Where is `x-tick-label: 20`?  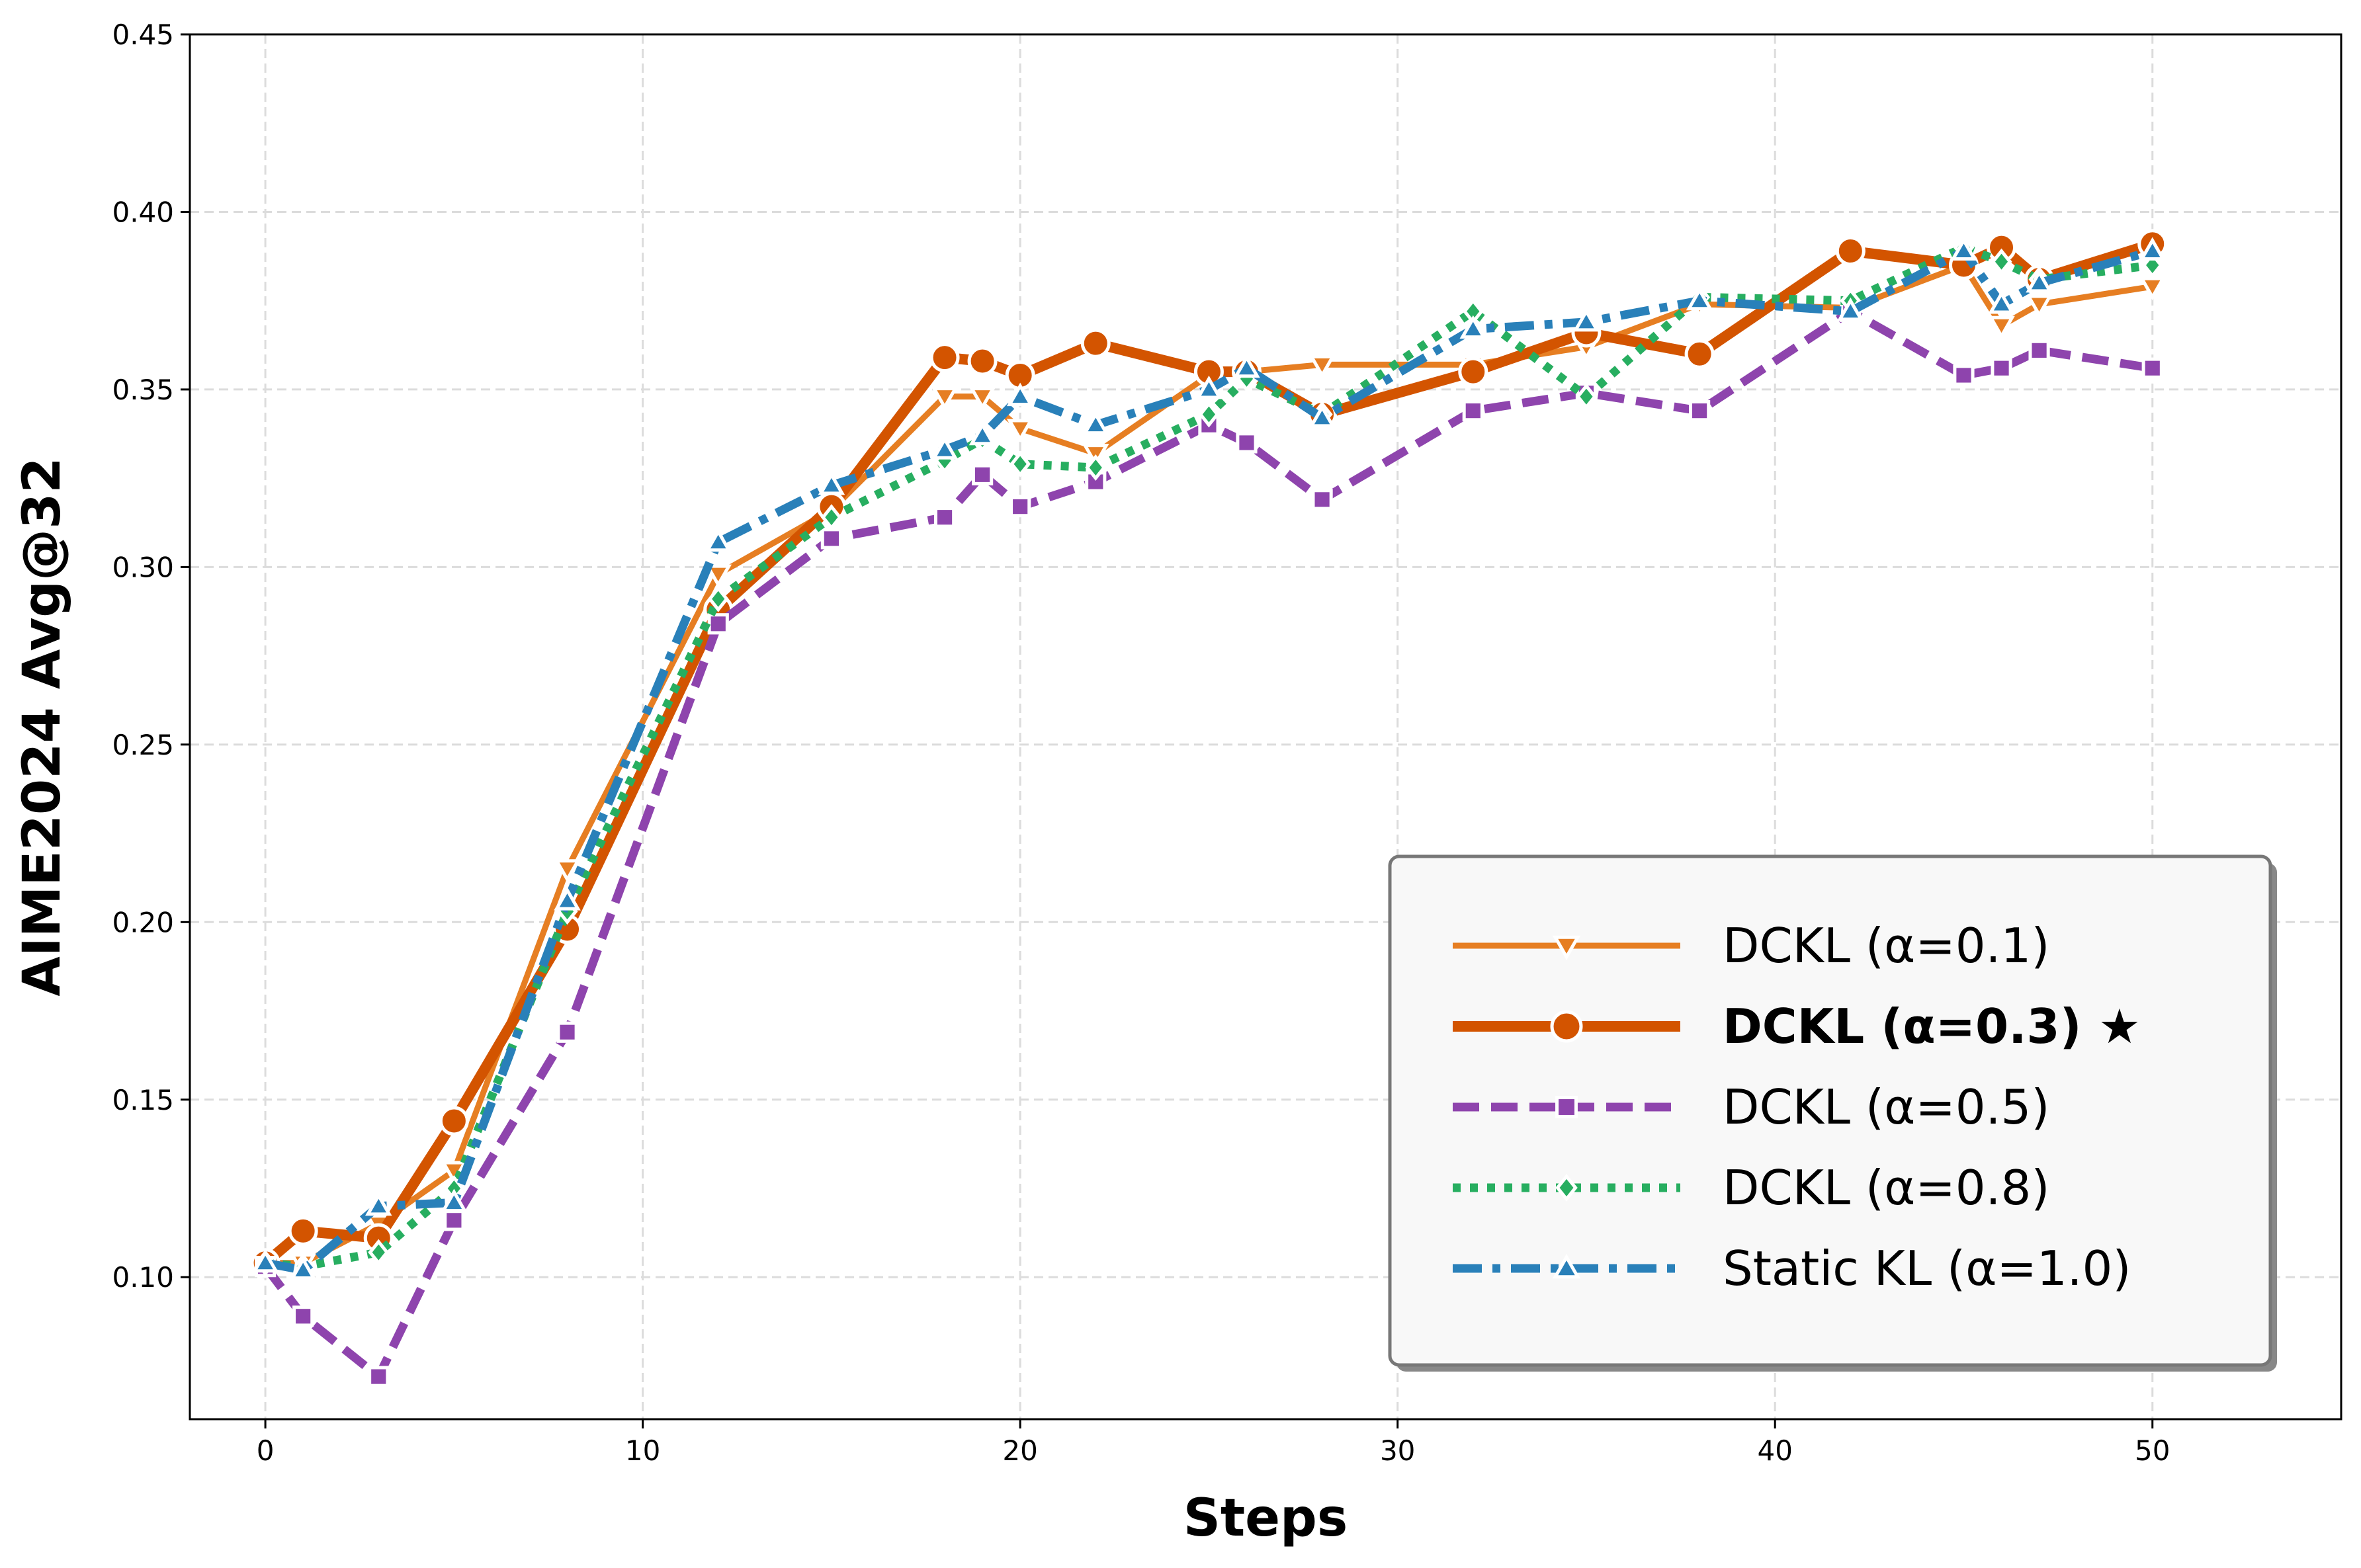 x-tick-label: 20 is located at coordinates (1020, 1450).